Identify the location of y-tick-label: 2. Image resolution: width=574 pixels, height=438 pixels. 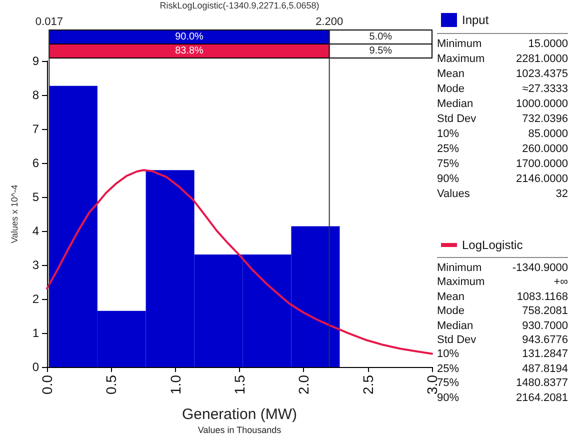
(36, 299).